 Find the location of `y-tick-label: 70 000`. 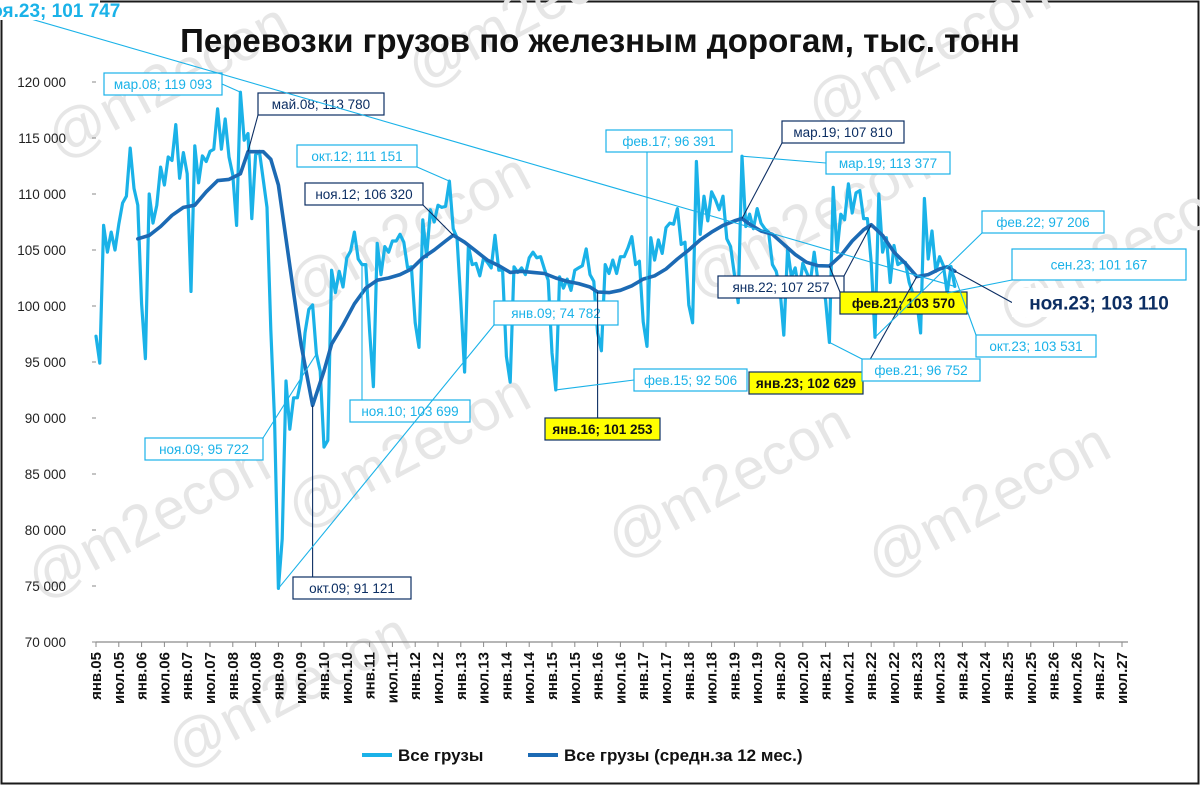

y-tick-label: 70 000 is located at coordinates (45, 642).